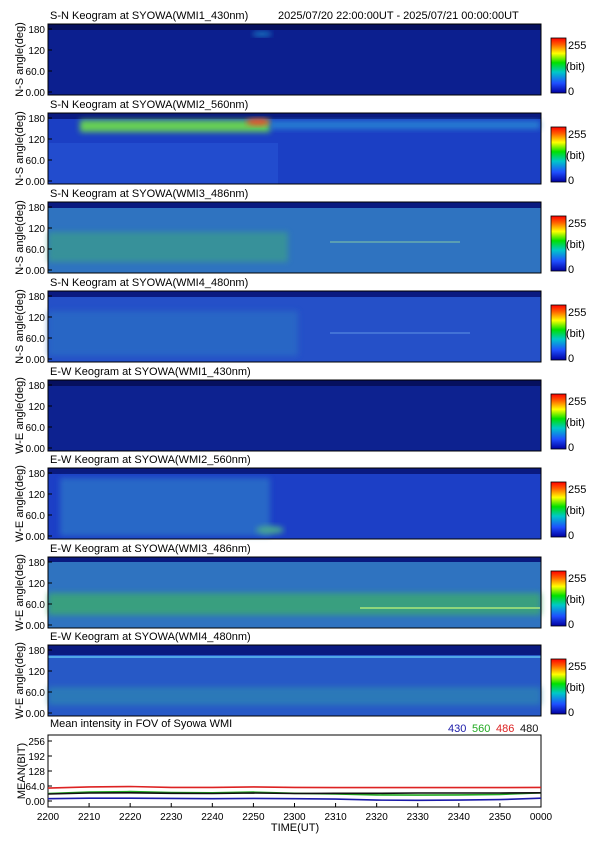  Describe the element at coordinates (33, 149) in the screenshot. I see `keogram-axes-2: 180 120 60.0 0.00N-S angle(deg)` at that location.